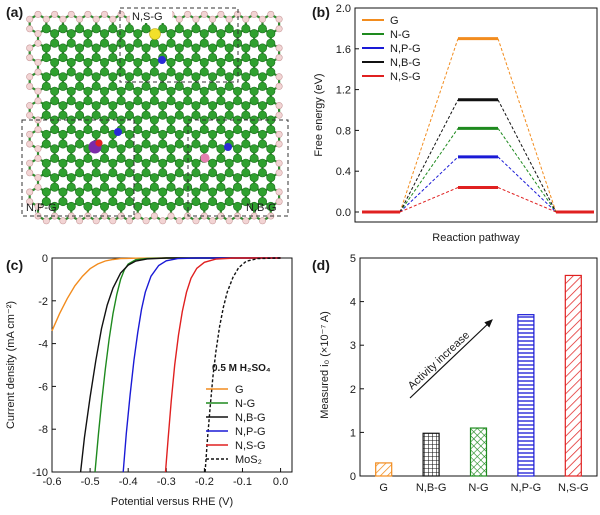  Describe the element at coordinates (353, 346) in the screenshot. I see `d-y-tick-label: 3` at that location.